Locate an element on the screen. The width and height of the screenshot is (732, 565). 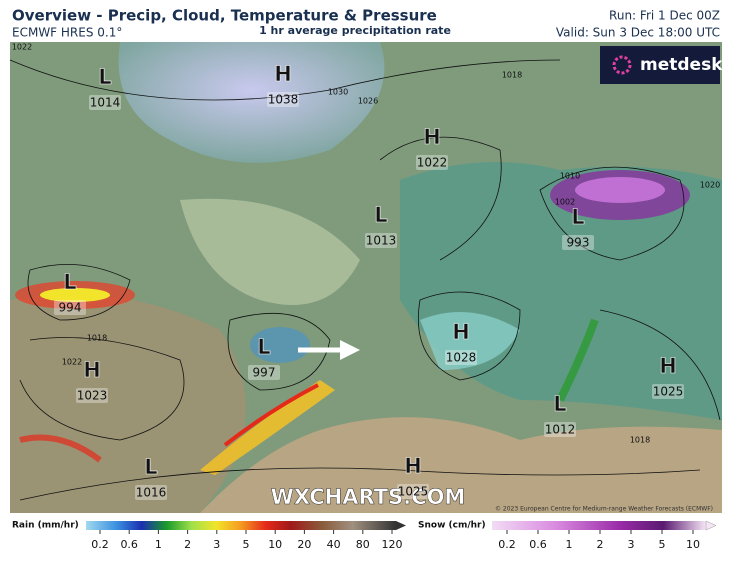
brand: metdesk is located at coordinates (681, 65).